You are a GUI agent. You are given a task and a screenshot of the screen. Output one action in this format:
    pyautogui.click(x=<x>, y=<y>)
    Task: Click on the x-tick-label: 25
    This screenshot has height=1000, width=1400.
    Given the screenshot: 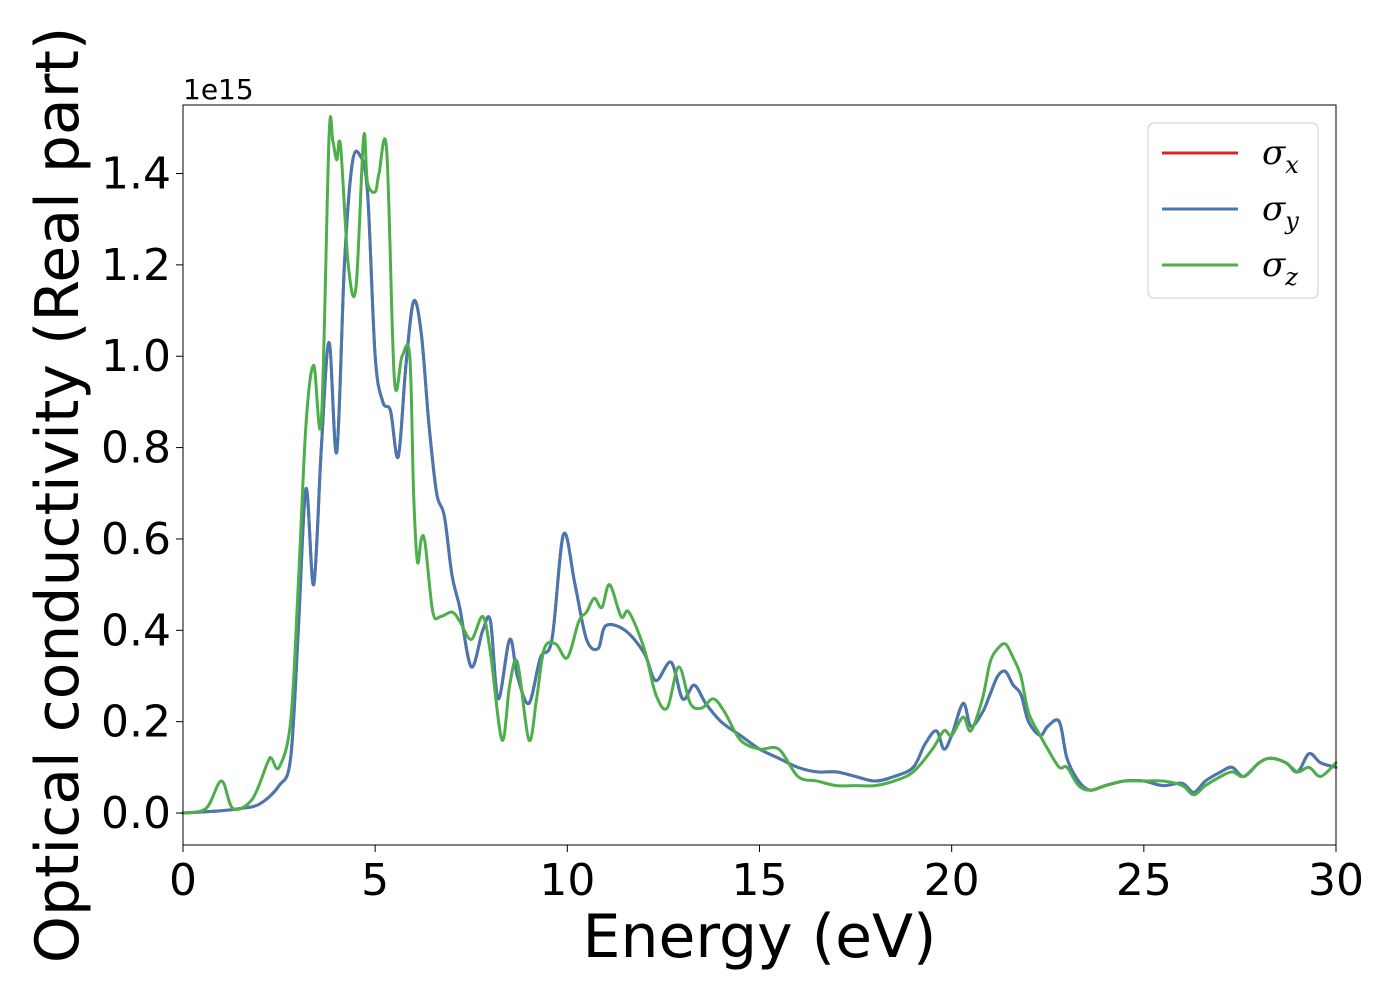 What is the action you would take?
    pyautogui.click(x=1144, y=880)
    